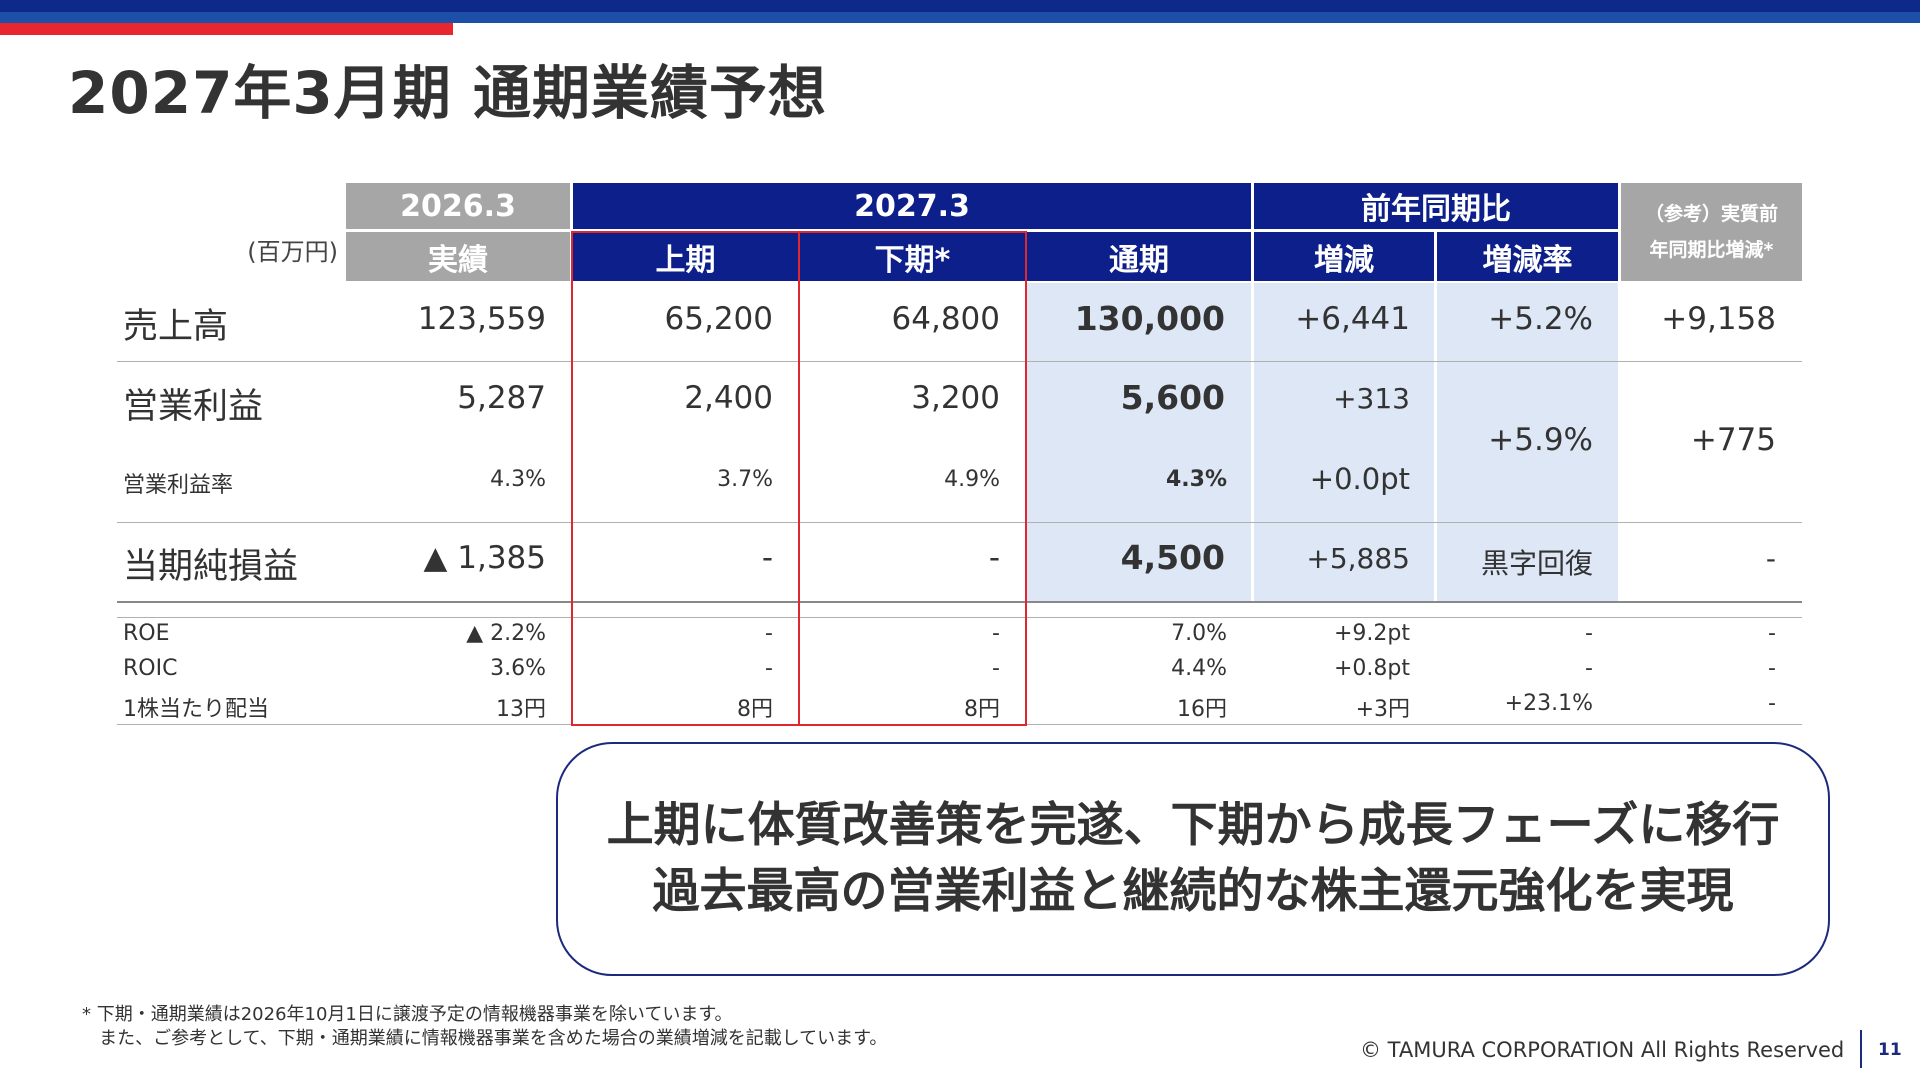 Image resolution: width=1920 pixels, height=1080 pixels. I want to click on net-rate: 黒字回復, so click(1536, 563).